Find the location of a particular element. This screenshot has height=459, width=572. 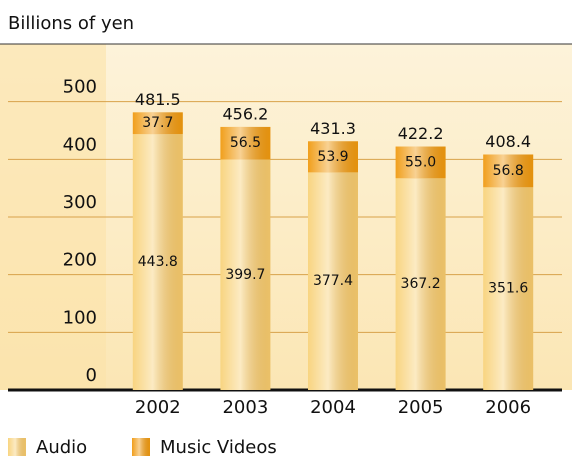

legend-label: Audio is located at coordinates (61, 447).